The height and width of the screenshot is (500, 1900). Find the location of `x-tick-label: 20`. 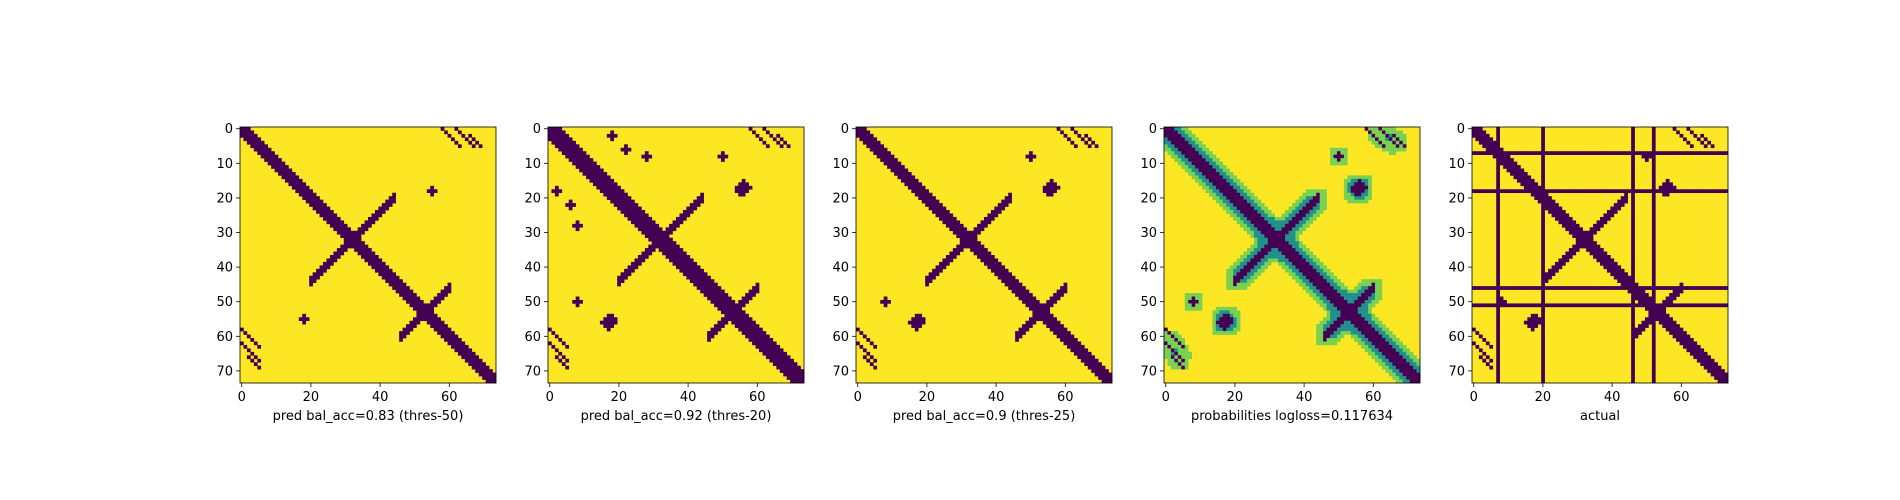

x-tick-label: 20 is located at coordinates (311, 397).